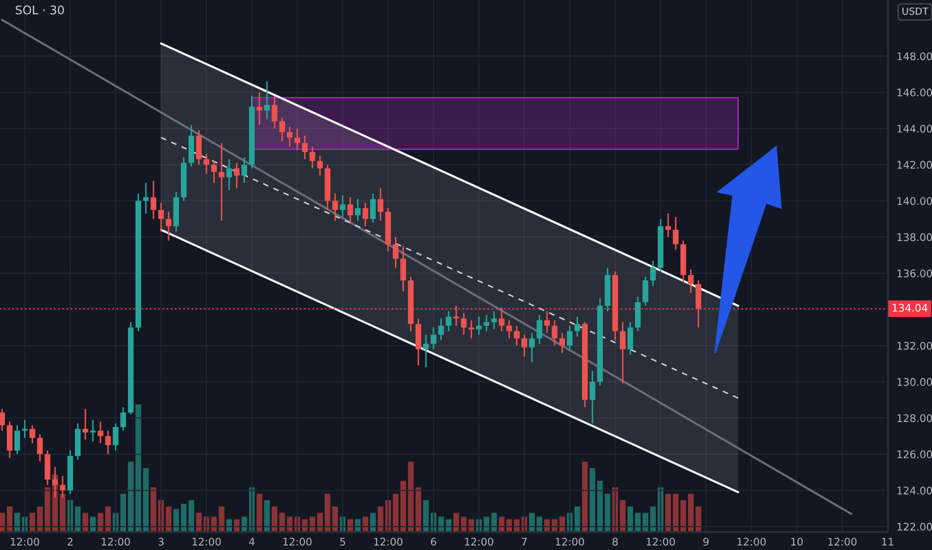 The width and height of the screenshot is (932, 550). I want to click on x-tick-label: 8, so click(615, 542).